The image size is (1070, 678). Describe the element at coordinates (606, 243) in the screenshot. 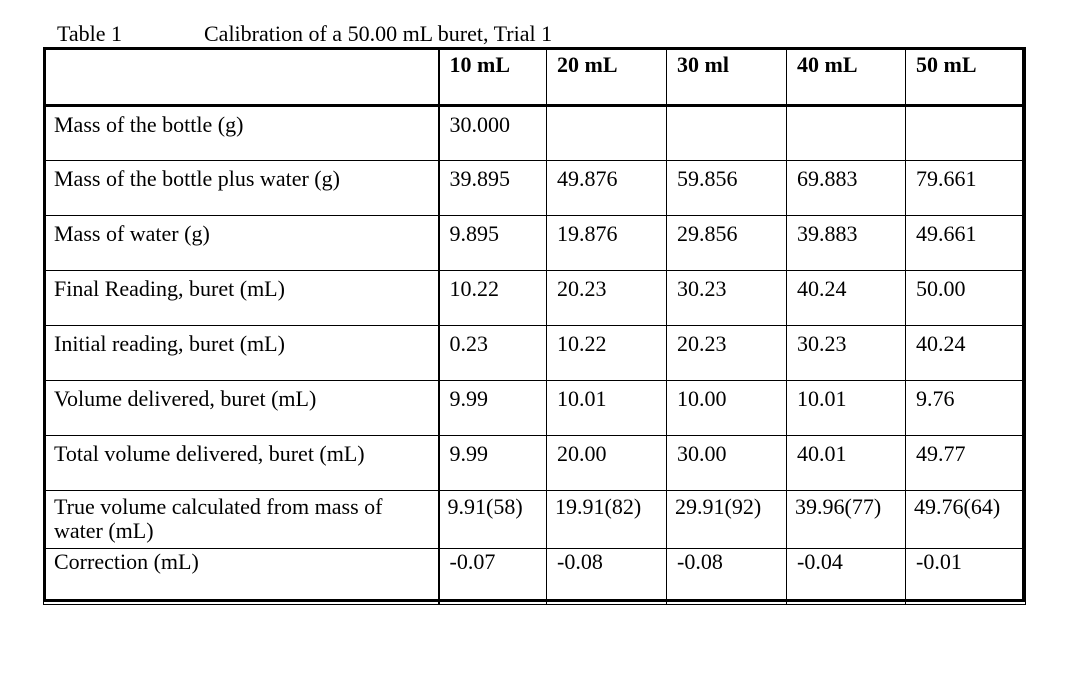

I see `table-cell: 19.876` at that location.